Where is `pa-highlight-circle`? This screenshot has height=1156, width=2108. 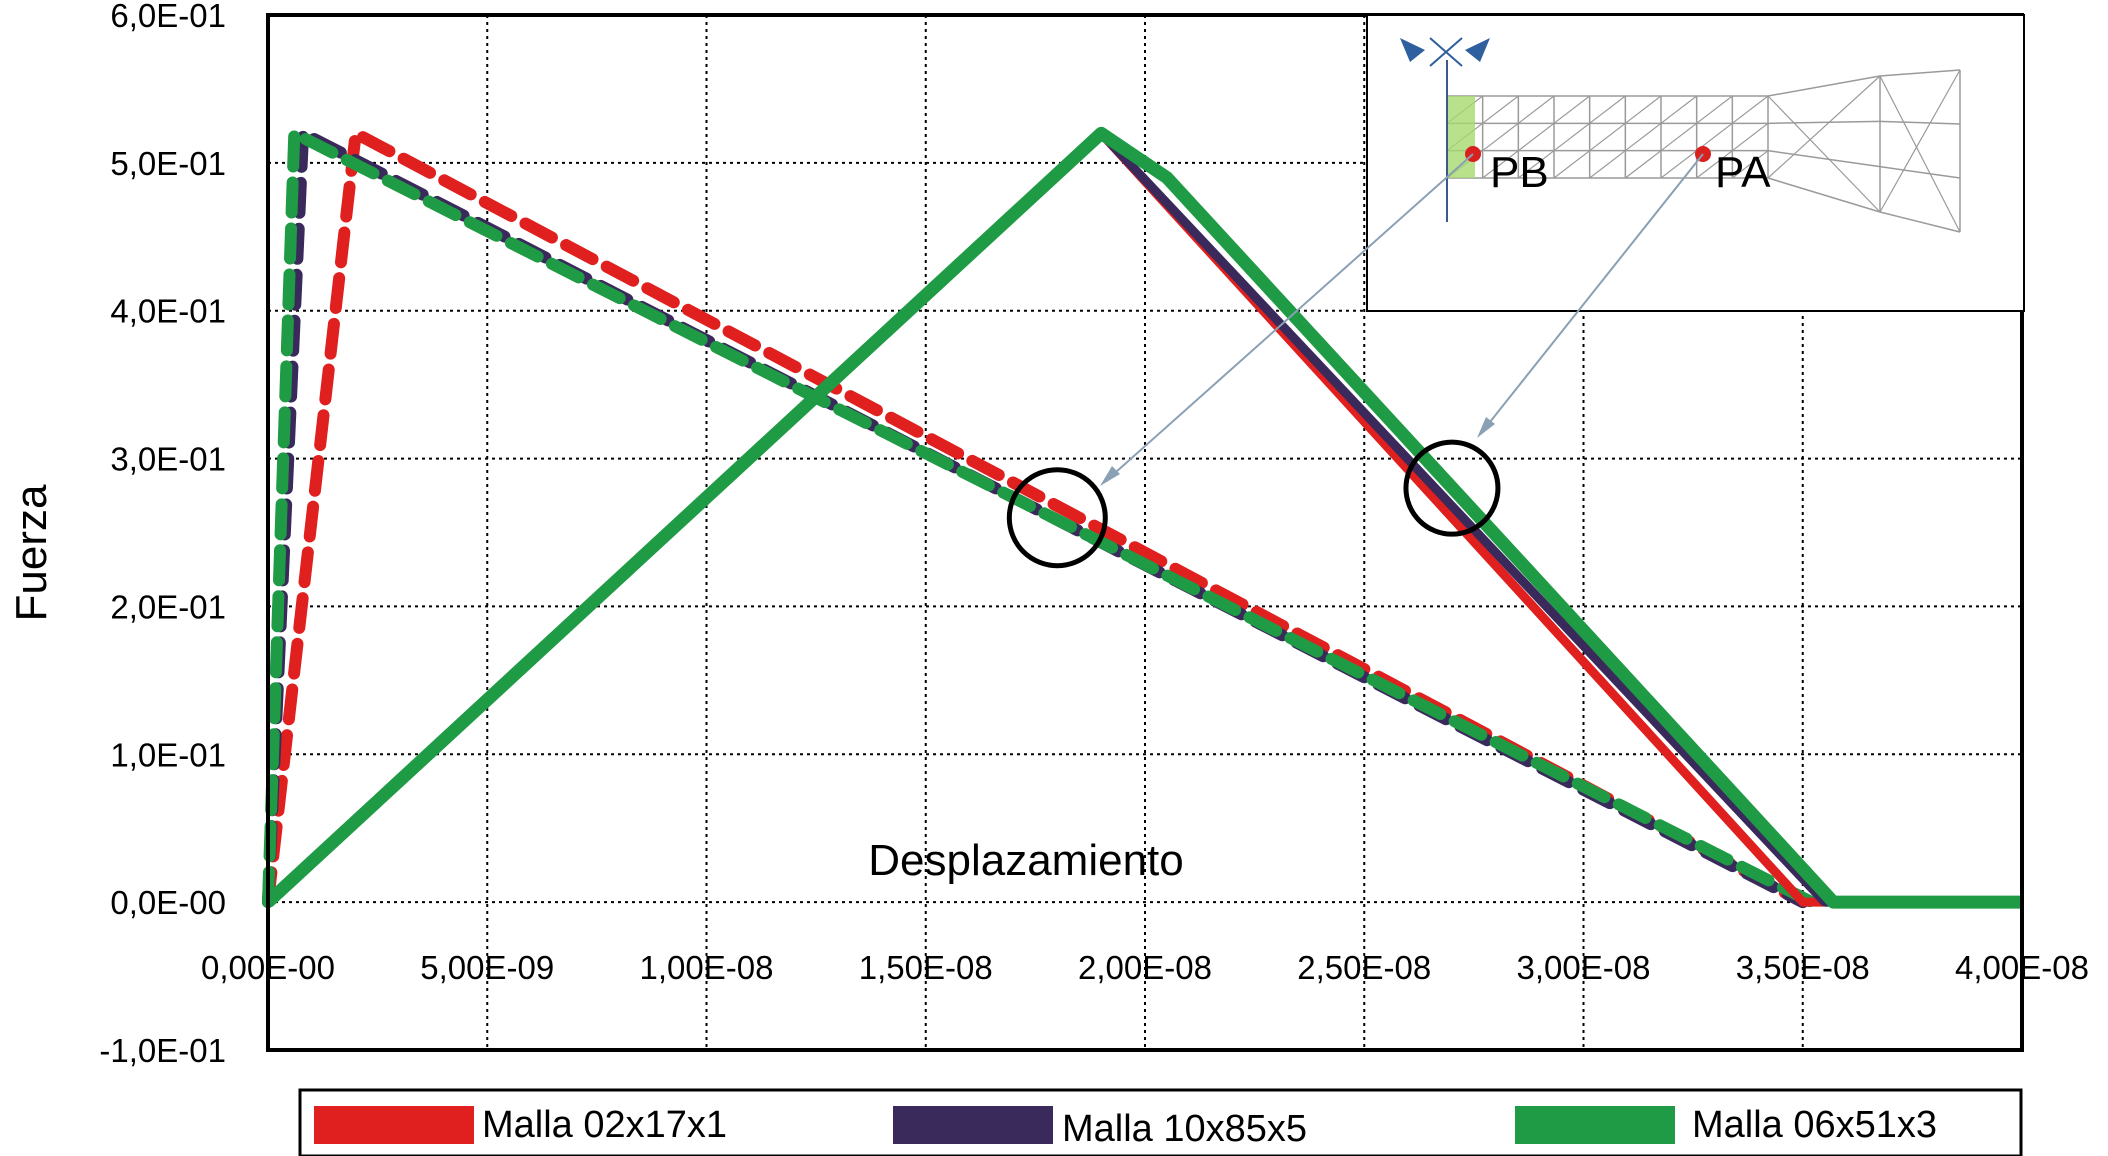
pa-highlight-circle is located at coordinates (1452, 488).